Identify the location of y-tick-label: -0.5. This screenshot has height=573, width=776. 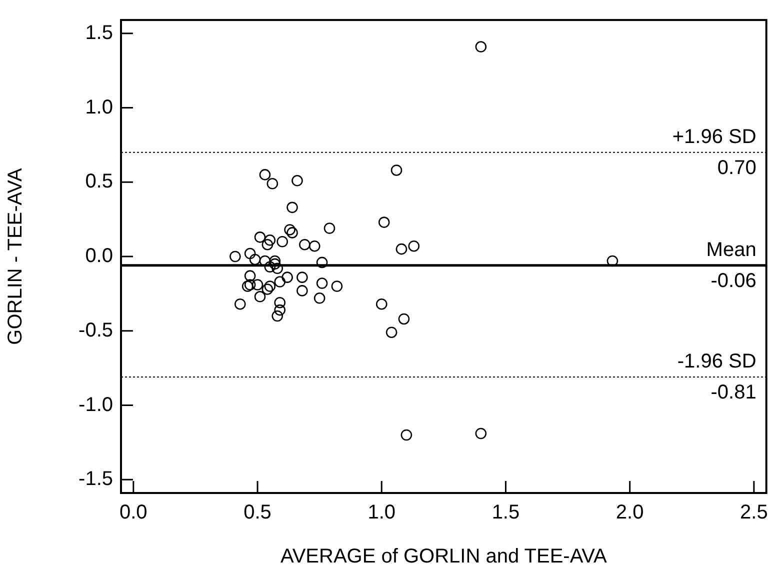
(95, 330).